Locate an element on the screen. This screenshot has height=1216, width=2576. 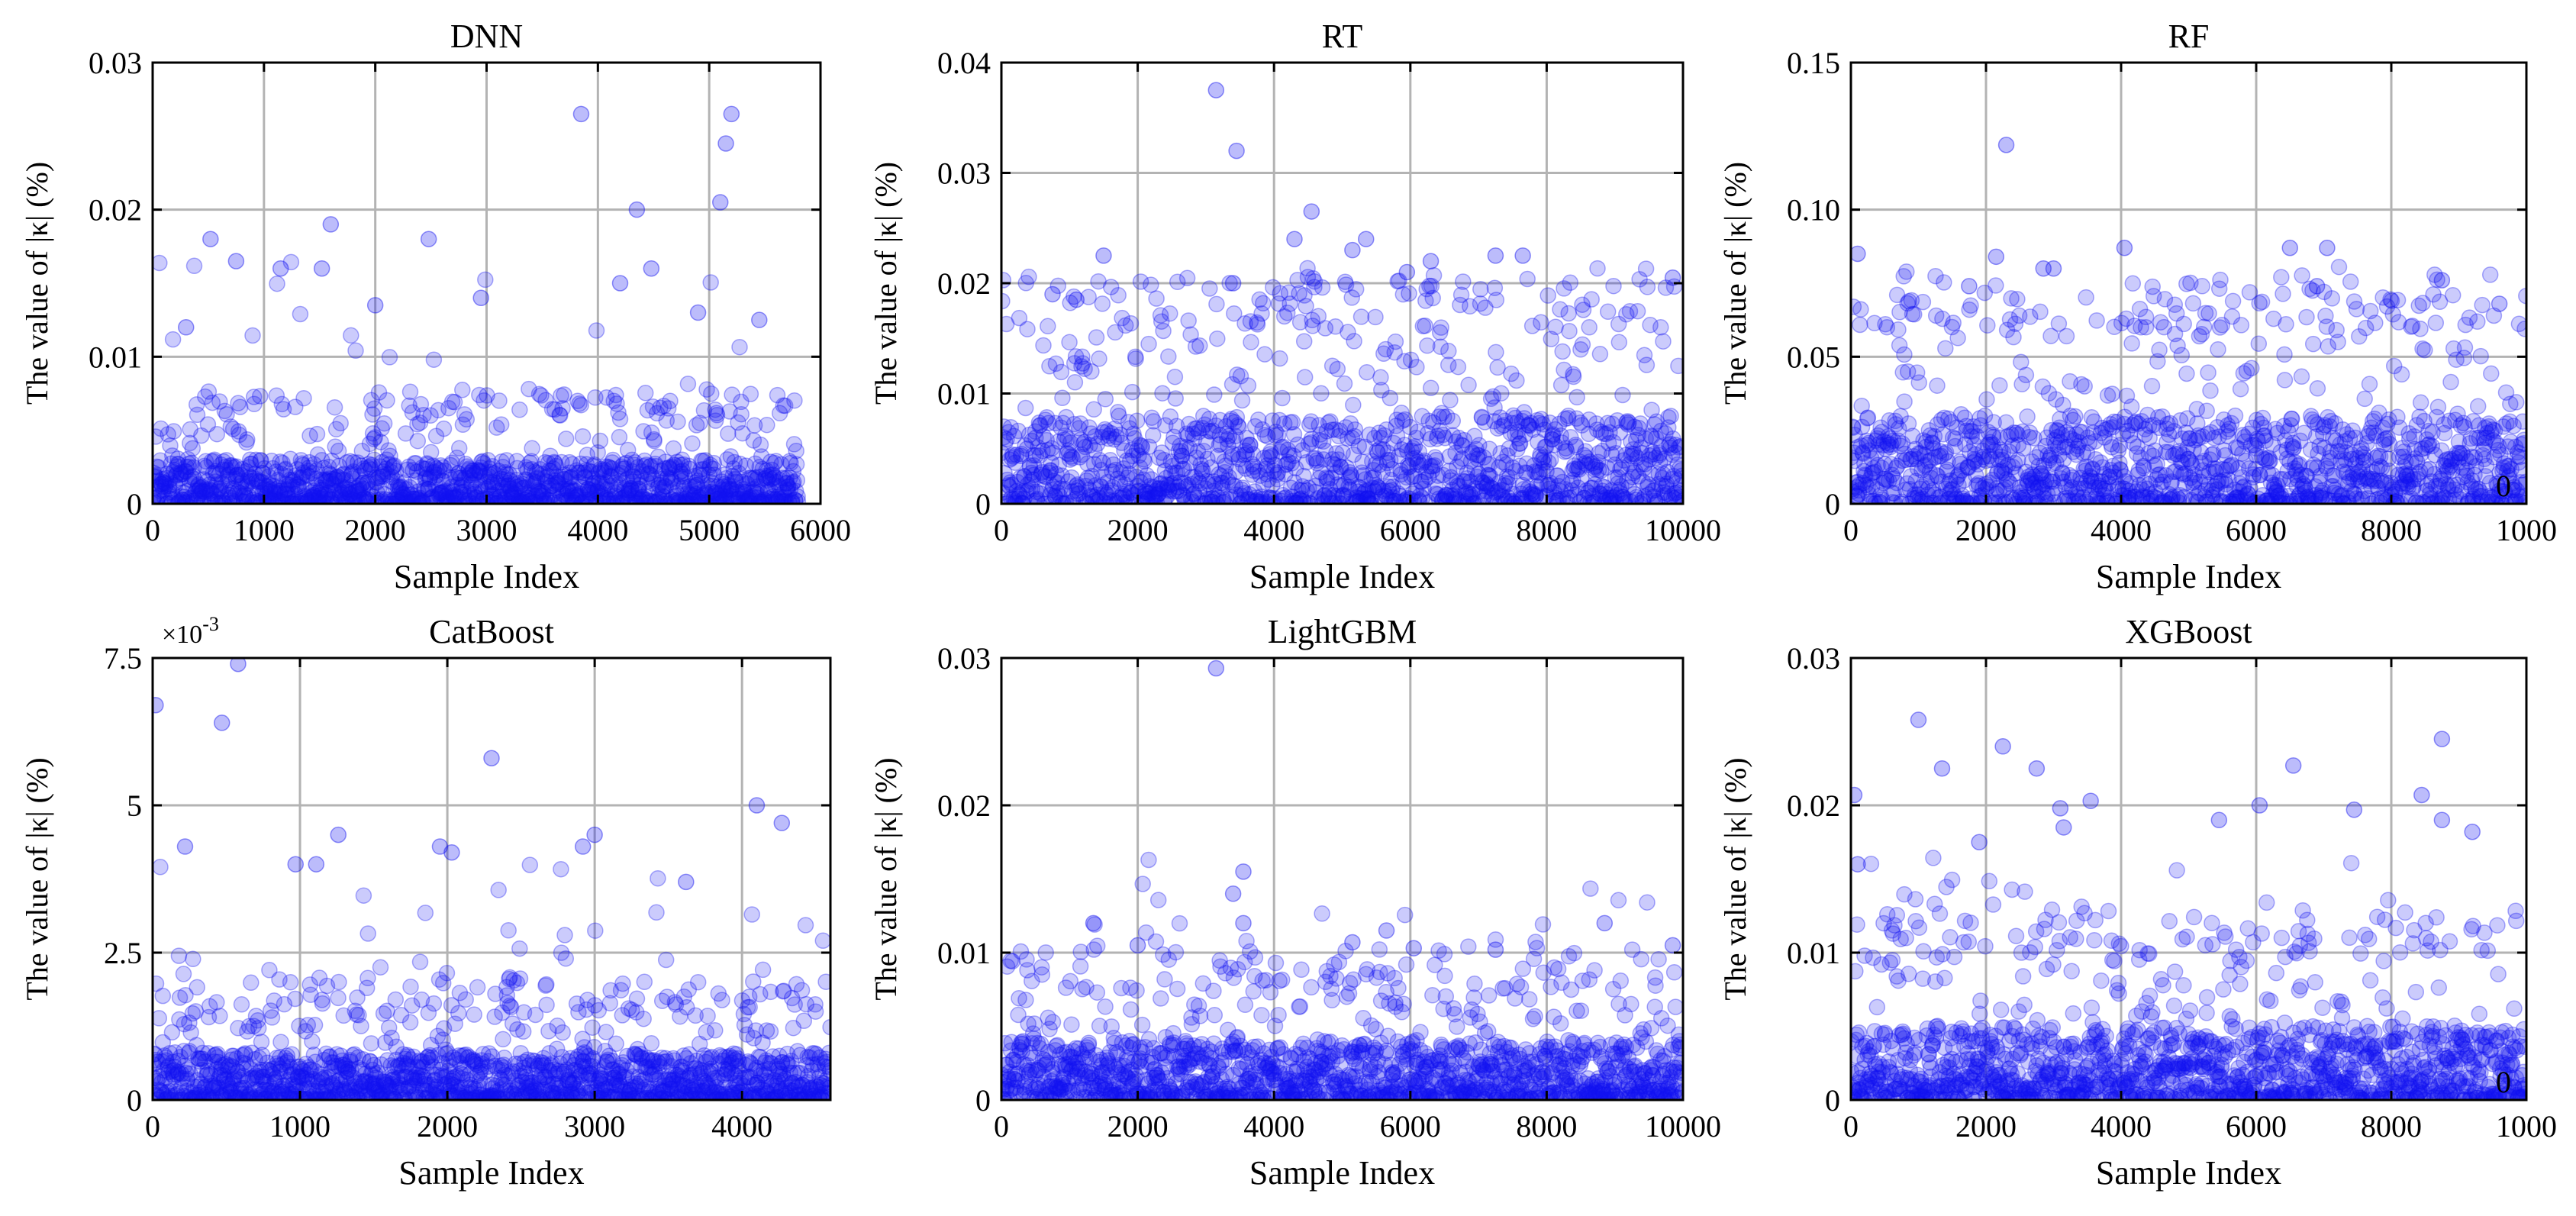
x-tick-label: 2000 is located at coordinates (376, 530).